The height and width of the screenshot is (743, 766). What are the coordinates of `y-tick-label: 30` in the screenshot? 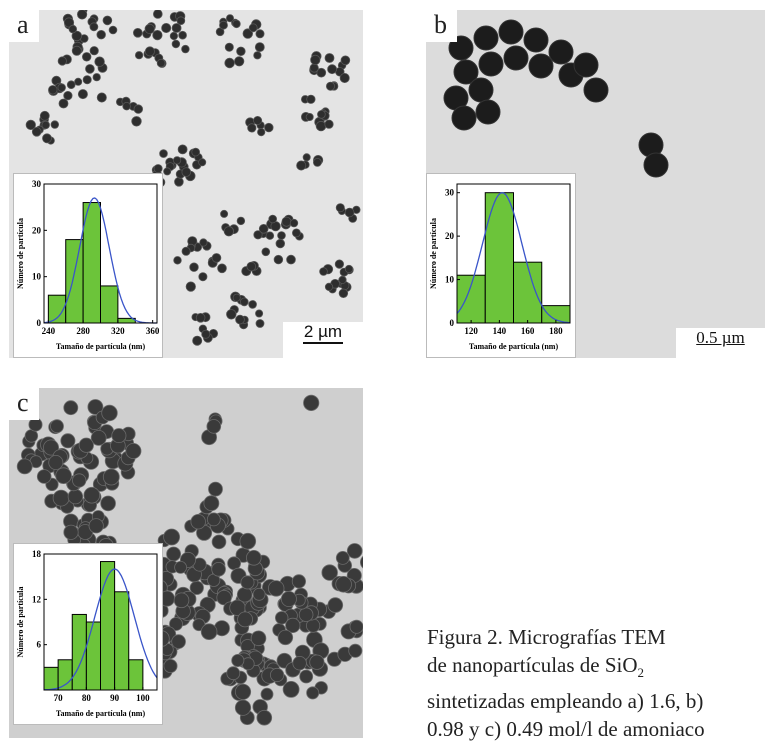 It's located at (450, 193).